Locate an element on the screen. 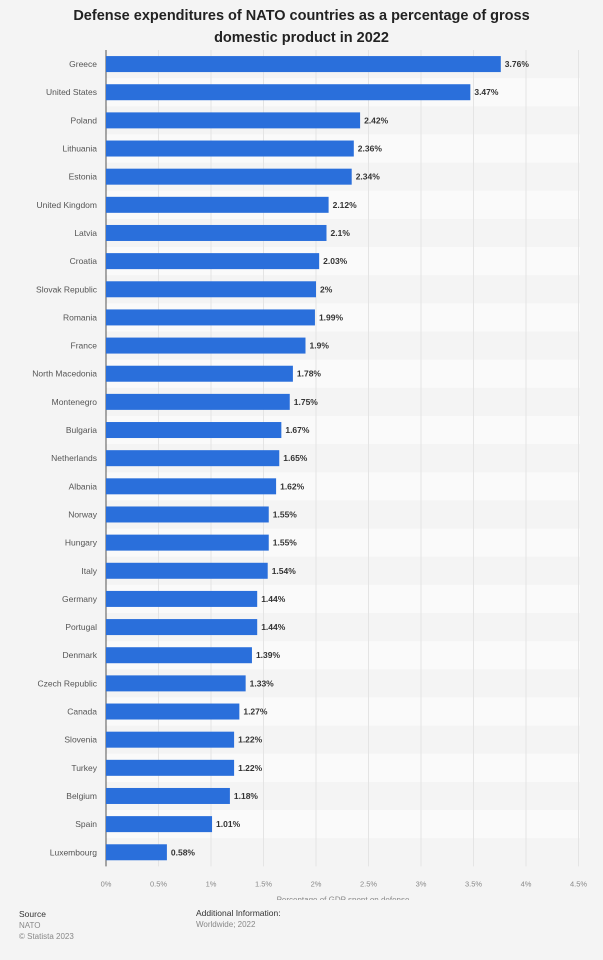  data-label: 2.03% is located at coordinates (335, 261).